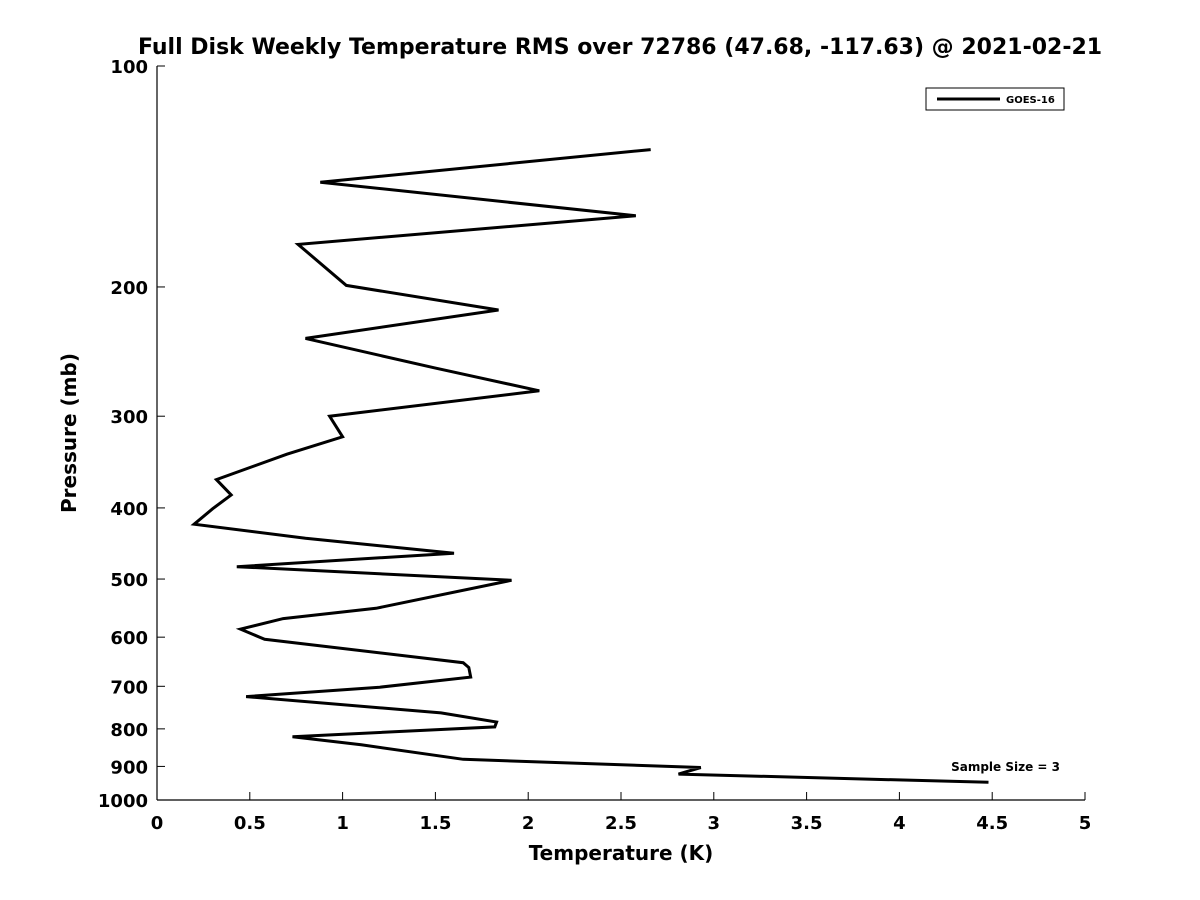 This screenshot has height=900, width=1200. I want to click on y-tick-label: 300, so click(129, 417).